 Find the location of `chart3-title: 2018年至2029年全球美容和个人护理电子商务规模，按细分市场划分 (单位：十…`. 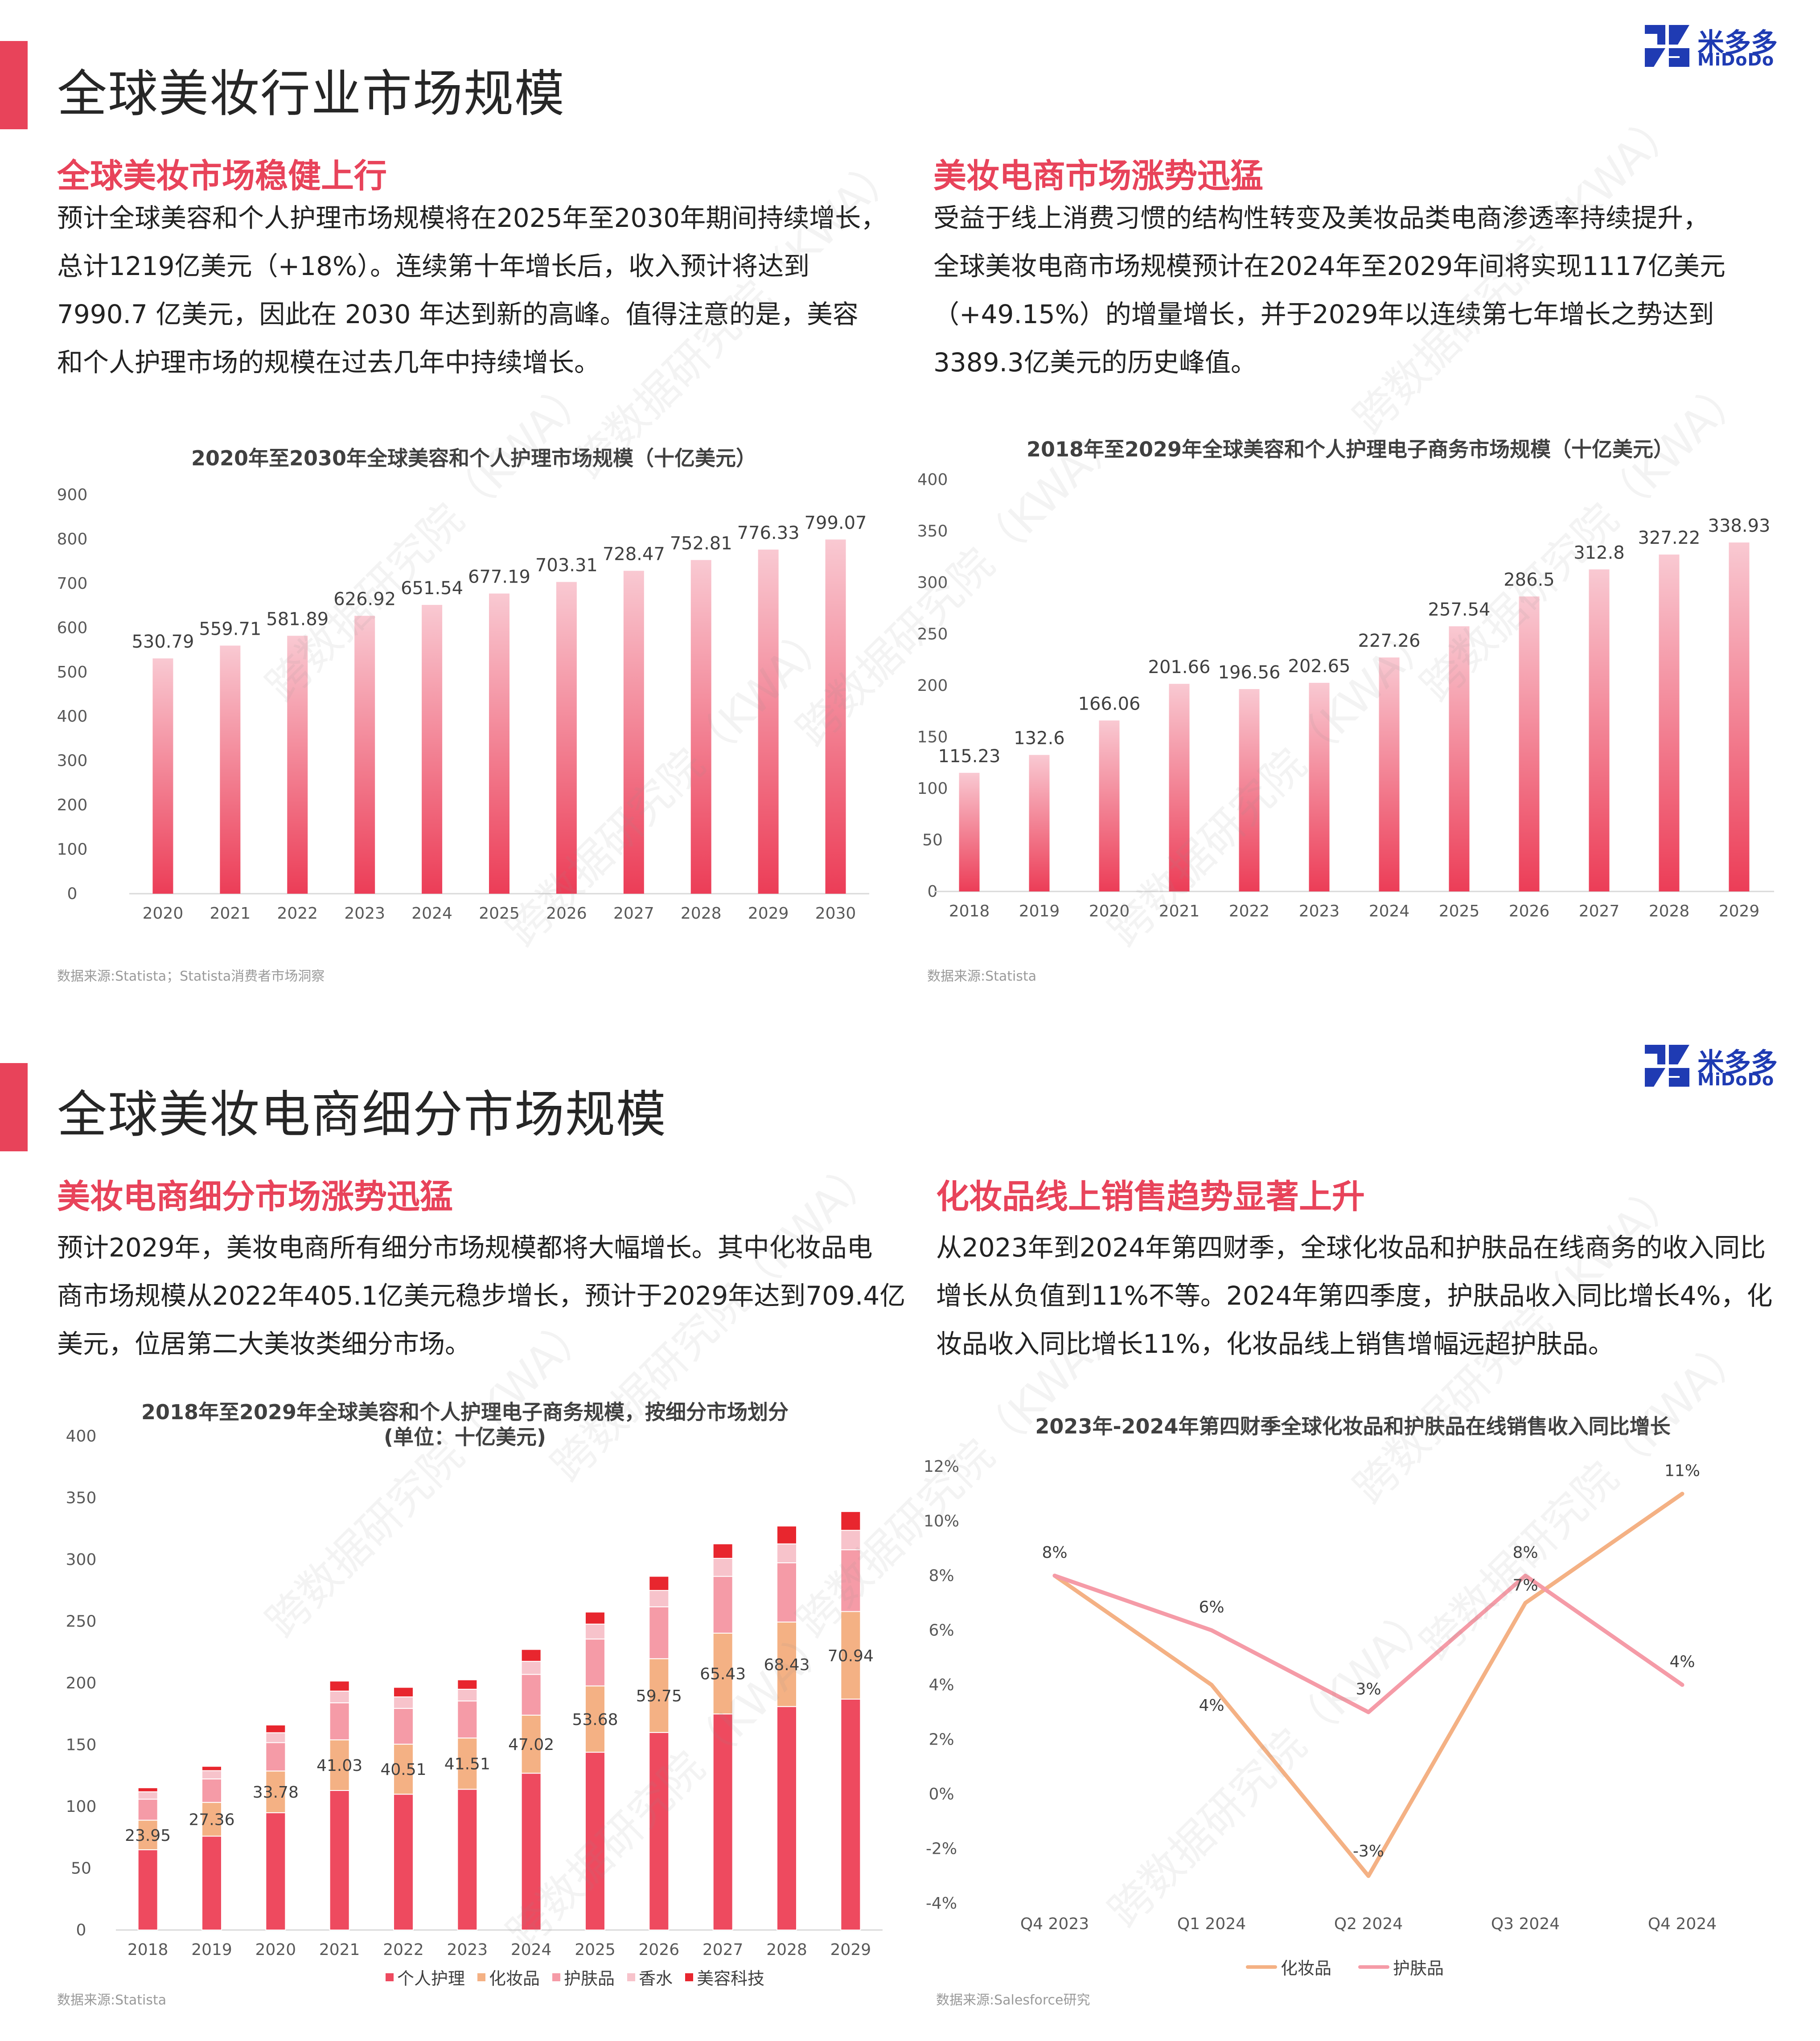

chart3-title: 2018年至2029年全球美容和个人护理电子商务规模，按细分市场划分 (单位：十… is located at coordinates (465, 1425).